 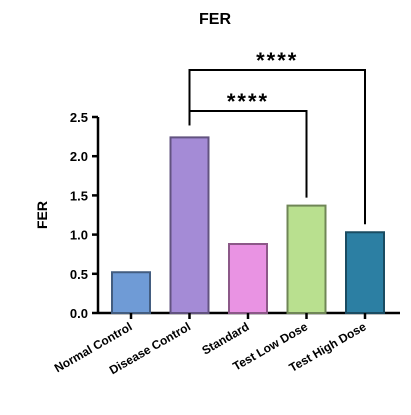 I want to click on y-tick-label: 0.5, so click(x=79, y=274).